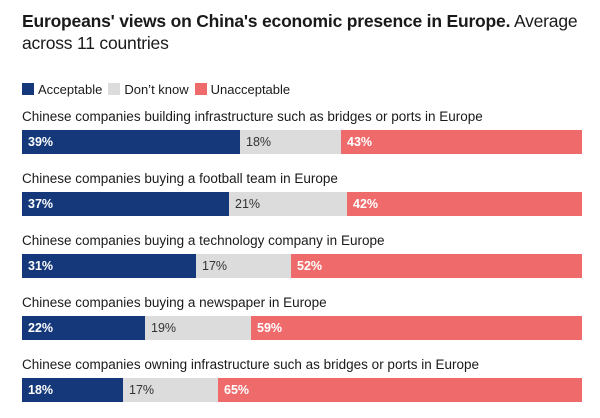 The width and height of the screenshot is (600, 418). What do you see at coordinates (416, 328) in the screenshot?
I see `bar-segment-unacceptable: 59%` at bounding box center [416, 328].